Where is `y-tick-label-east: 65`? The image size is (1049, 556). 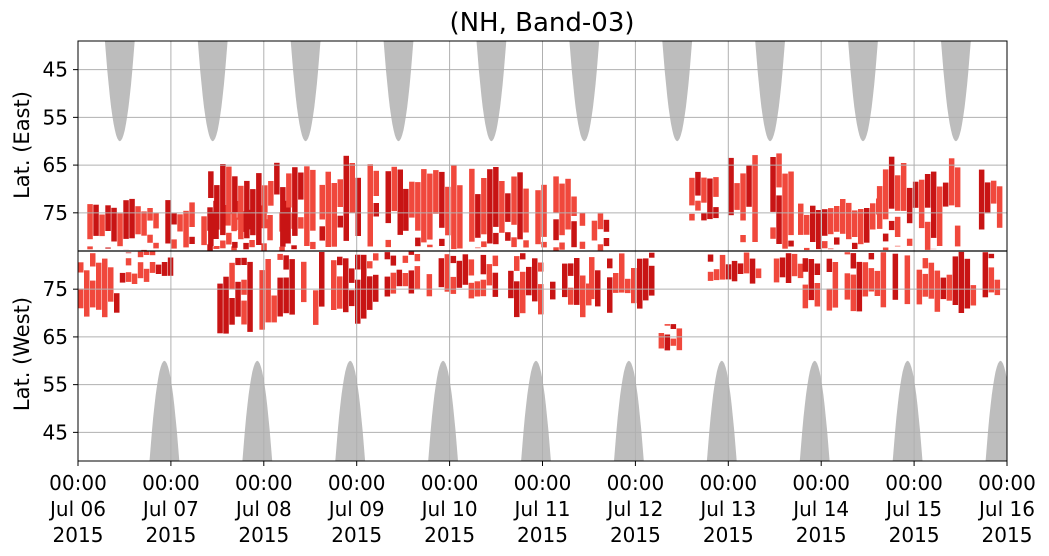 y-tick-label-east: 65 is located at coordinates (55, 165).